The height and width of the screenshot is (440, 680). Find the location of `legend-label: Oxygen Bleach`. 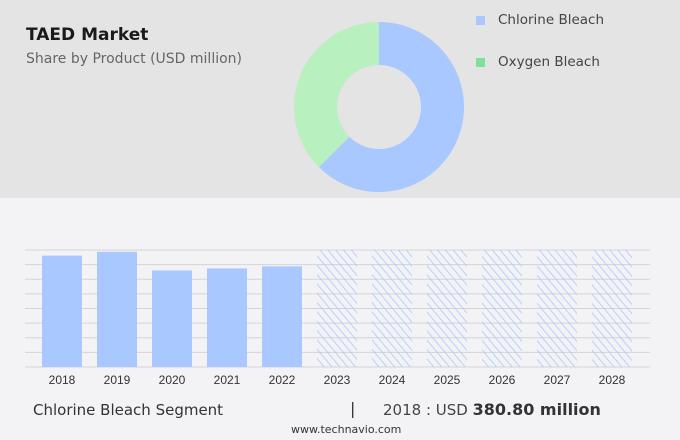

legend-label: Oxygen Bleach is located at coordinates (549, 62).